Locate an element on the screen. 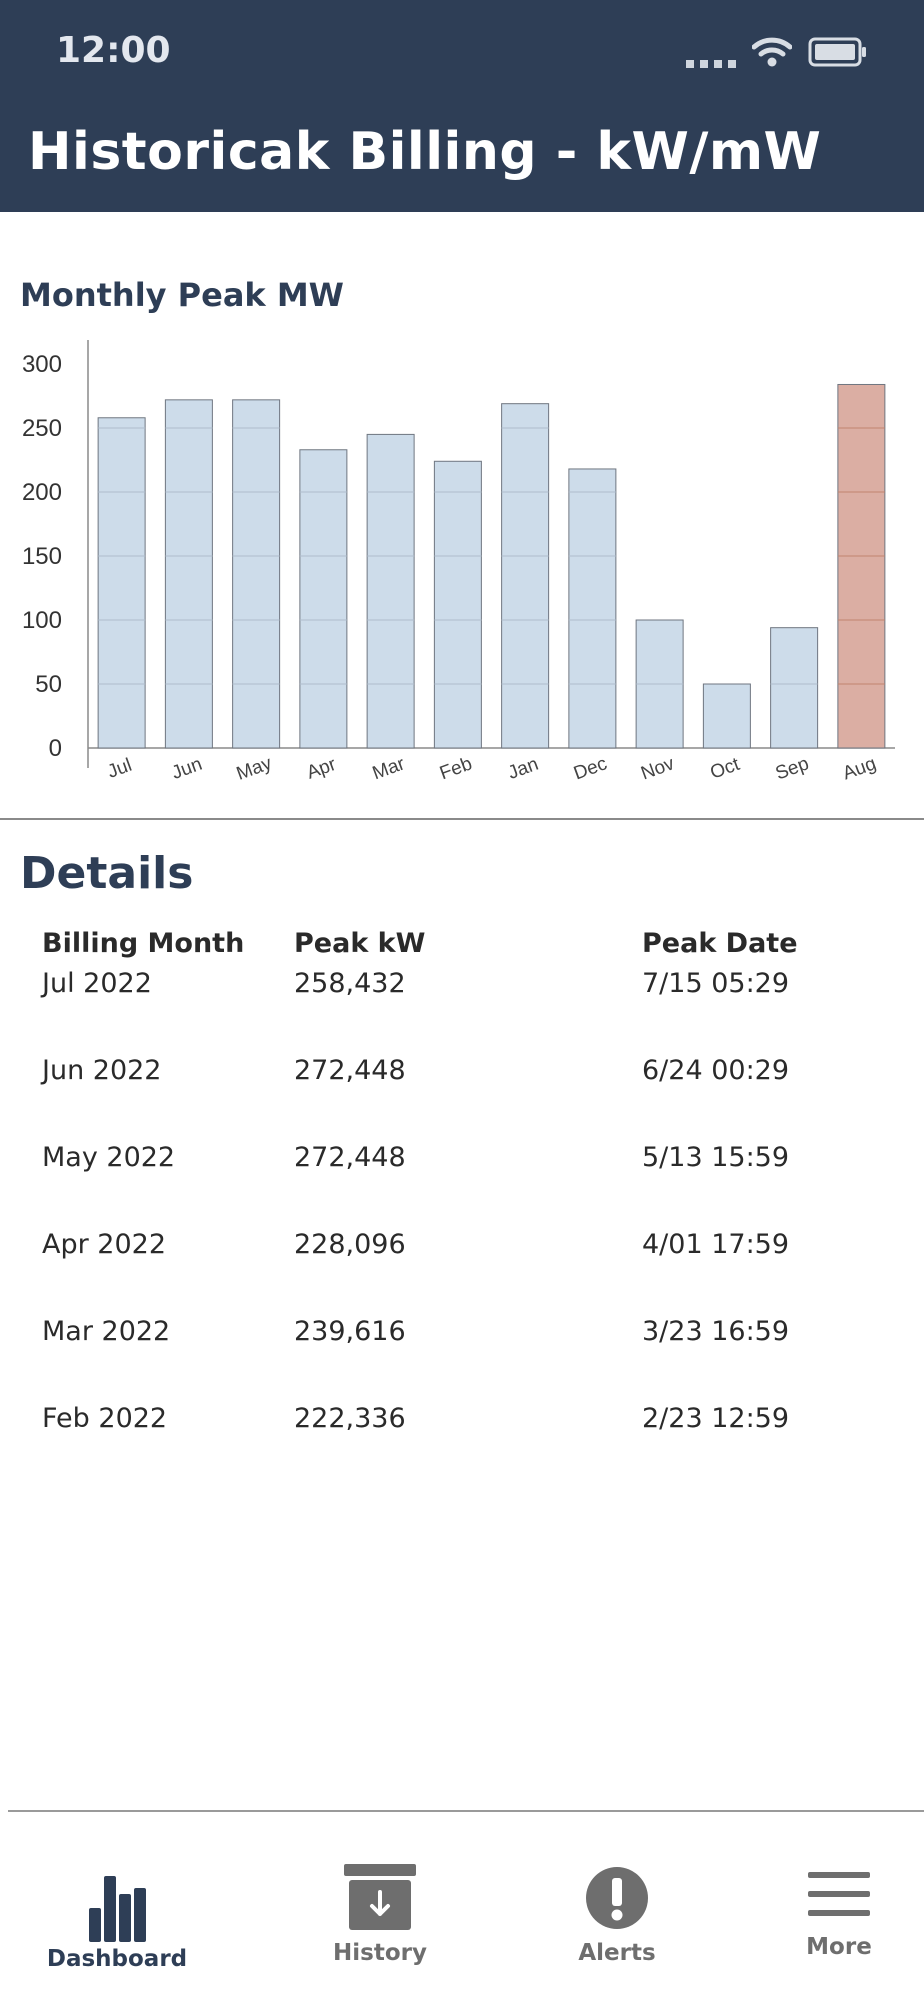 This screenshot has height=2000, width=924. y-tick-label: 200 is located at coordinates (42, 492).